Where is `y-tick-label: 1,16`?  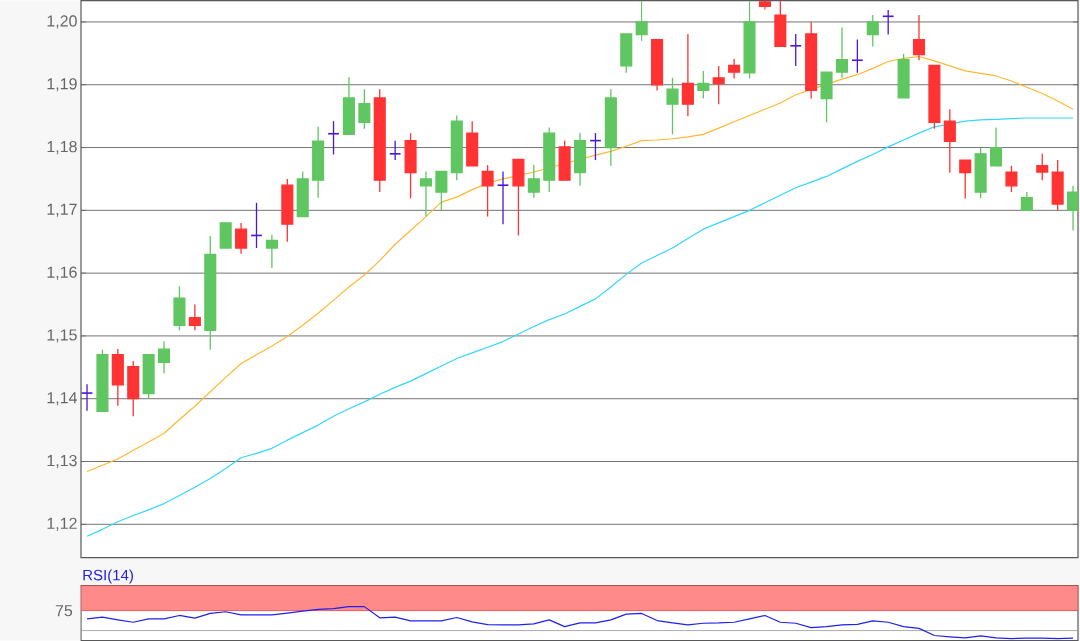 y-tick-label: 1,16 is located at coordinates (62, 273).